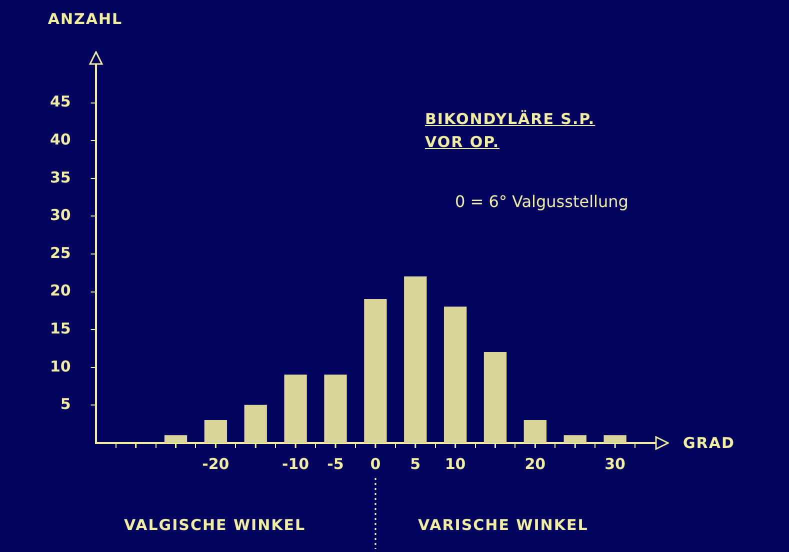 Image resolution: width=789 pixels, height=552 pixels. Describe the element at coordinates (60, 139) in the screenshot. I see `y-tick-label: 40` at that location.